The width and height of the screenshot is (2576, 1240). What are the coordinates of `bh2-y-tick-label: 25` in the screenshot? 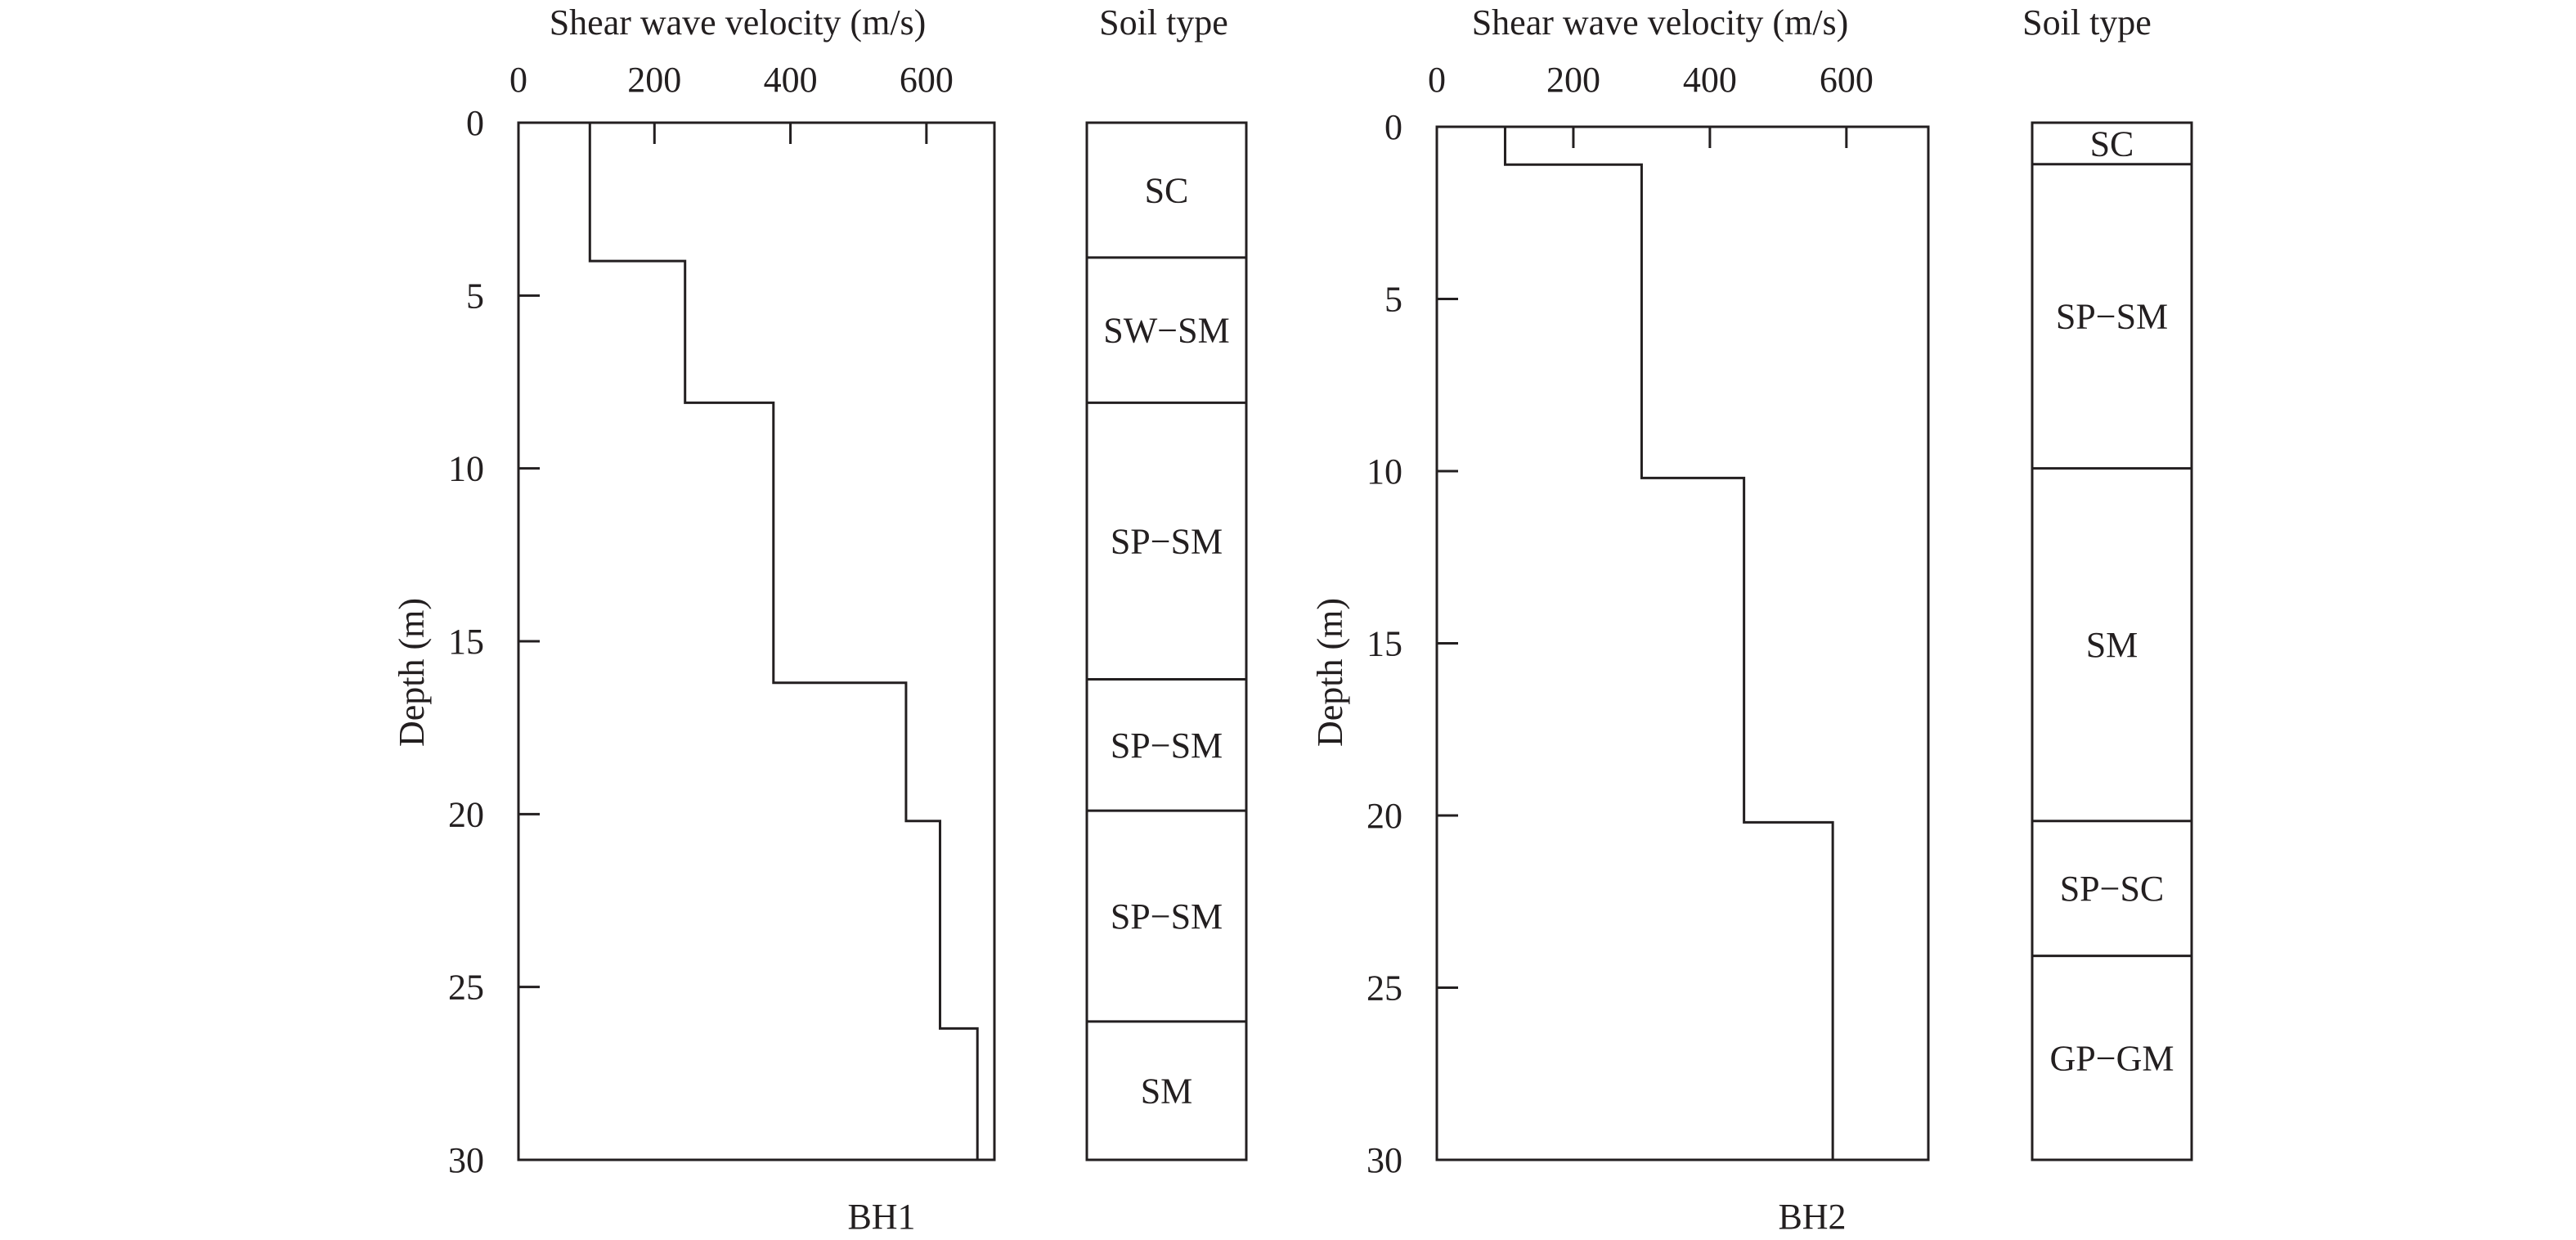 It's located at (1384, 988).